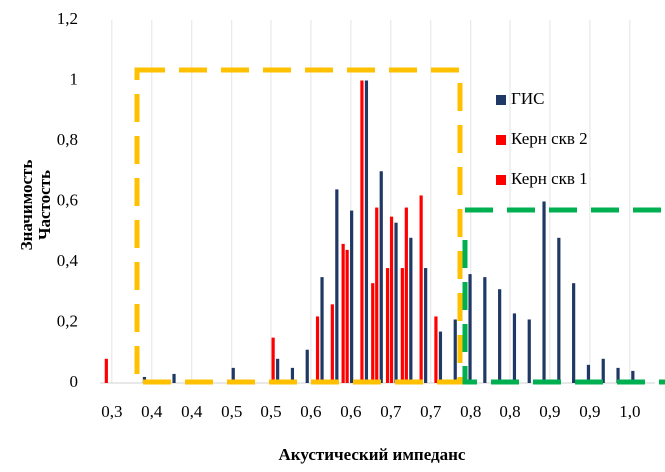 This screenshot has height=472, width=665. What do you see at coordinates (549, 138) in the screenshot?
I see `legend-label: Керн скв 2` at bounding box center [549, 138].